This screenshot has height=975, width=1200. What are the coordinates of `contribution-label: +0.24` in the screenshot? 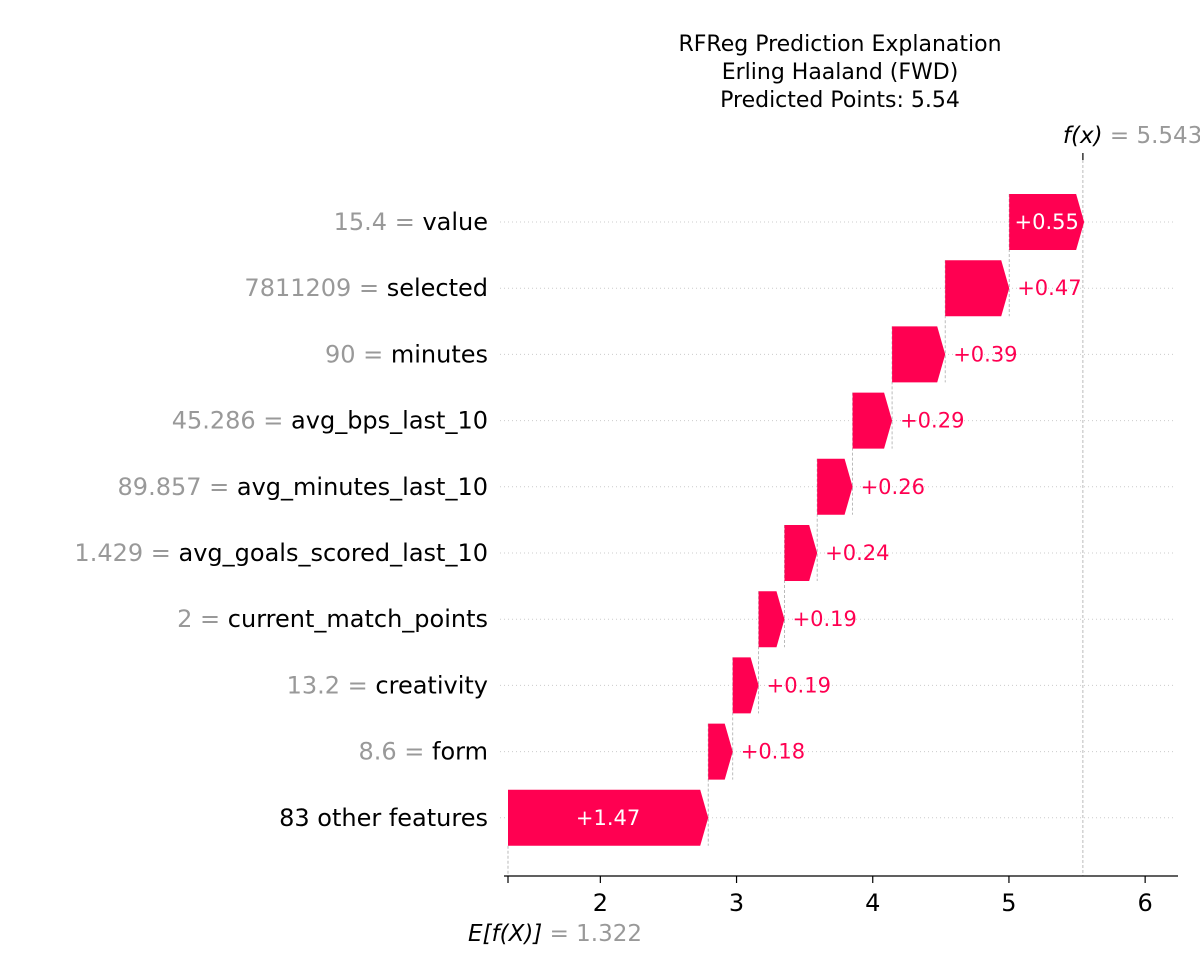 It's located at (857, 553).